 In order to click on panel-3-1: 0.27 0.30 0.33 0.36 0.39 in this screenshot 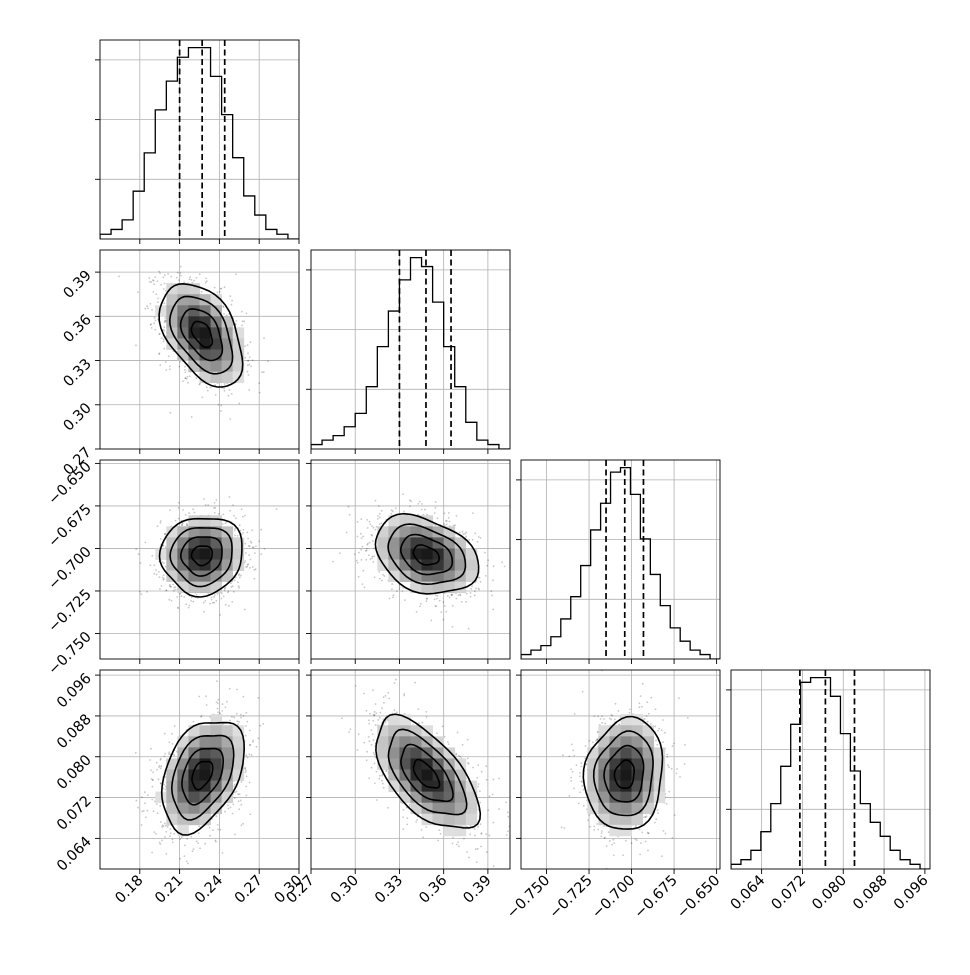, I will do `click(397, 788)`.